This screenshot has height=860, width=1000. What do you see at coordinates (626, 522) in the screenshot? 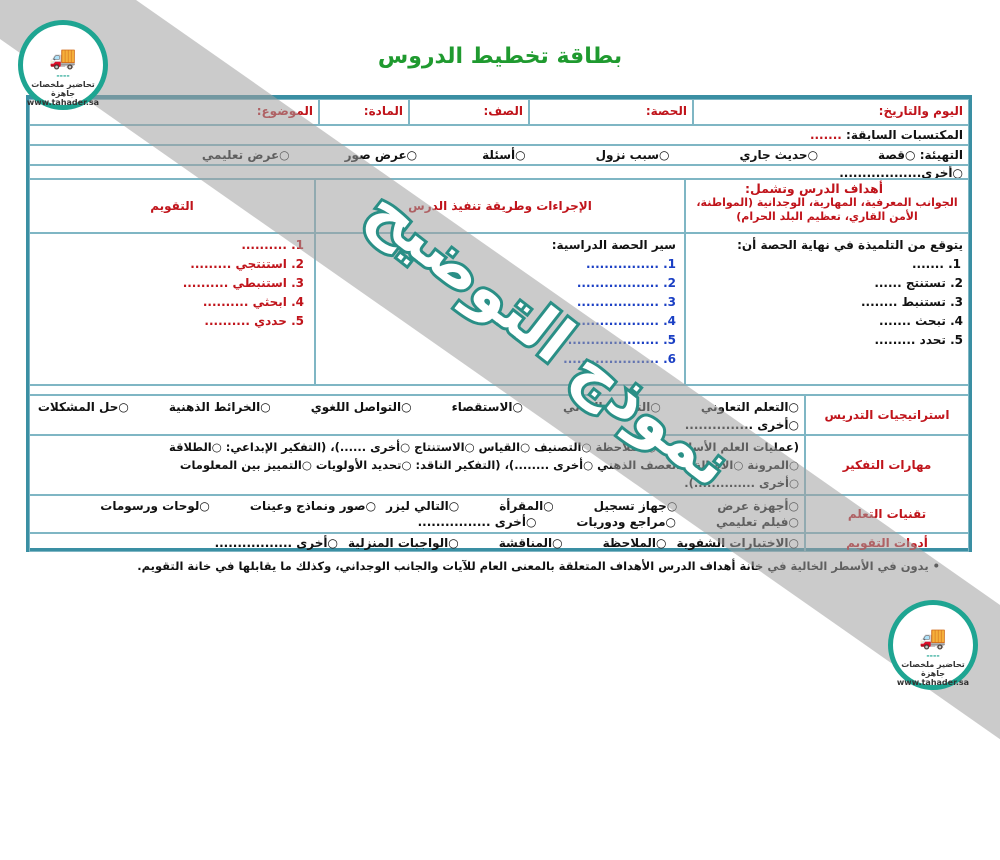
I see `technology-option: مراجع ودوريات` at bounding box center [626, 522].